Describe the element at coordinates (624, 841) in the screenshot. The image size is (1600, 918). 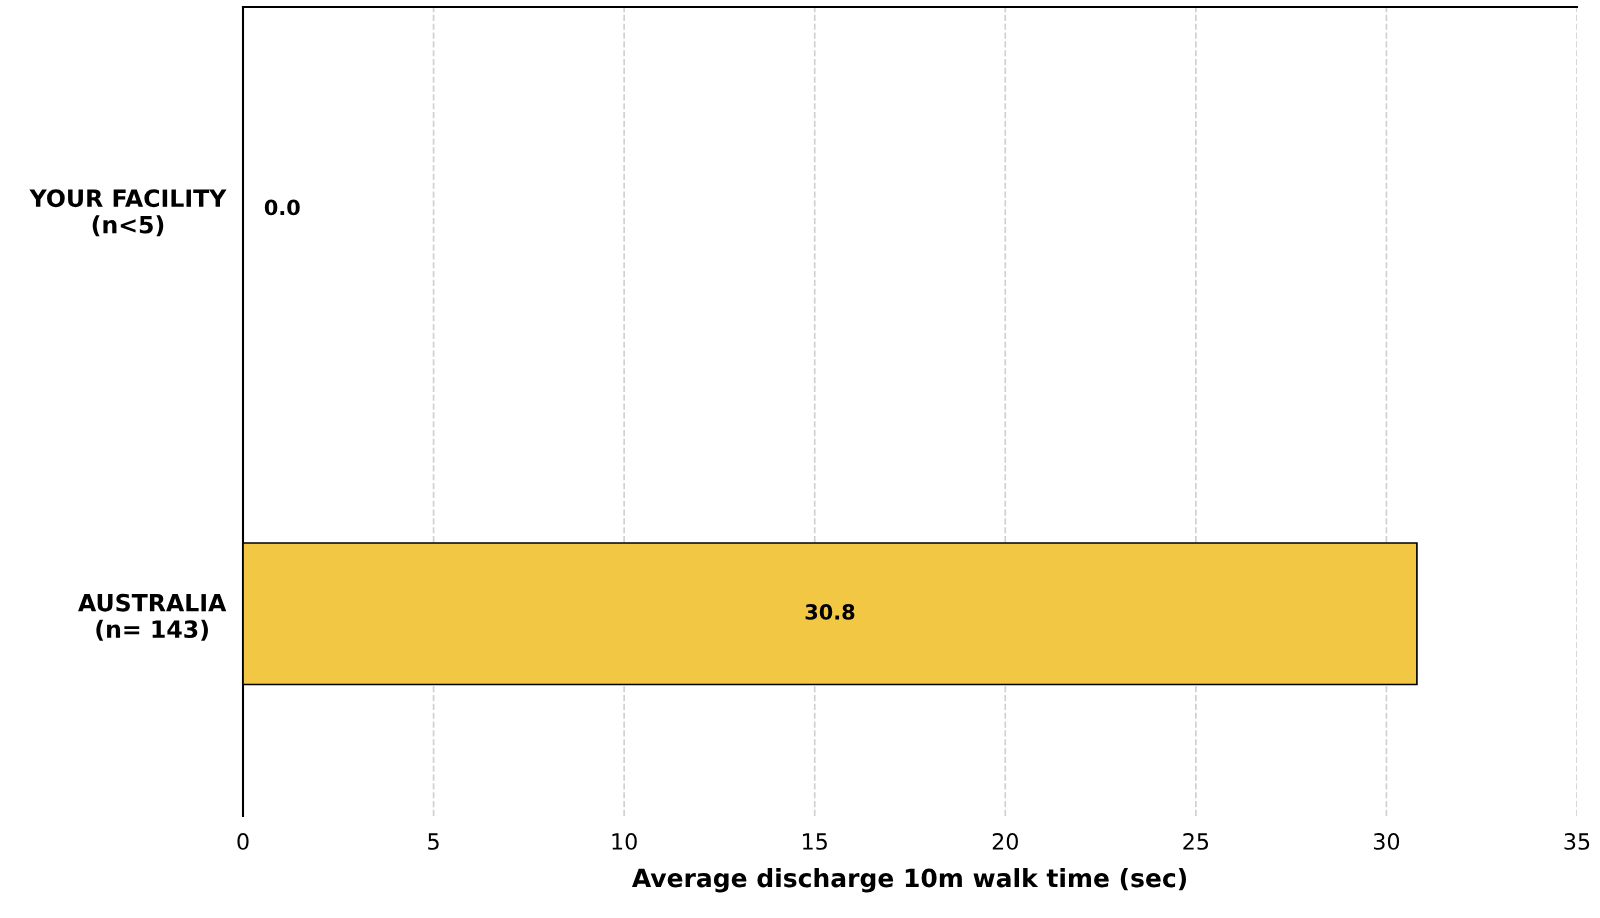
I see `x-tick-label: 10` at that location.